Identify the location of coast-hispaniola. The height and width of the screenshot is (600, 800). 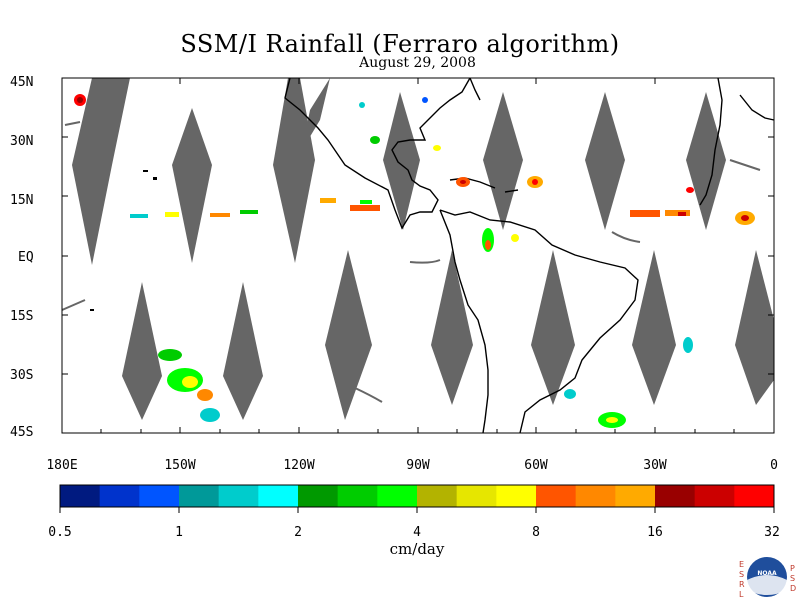
(511, 191).